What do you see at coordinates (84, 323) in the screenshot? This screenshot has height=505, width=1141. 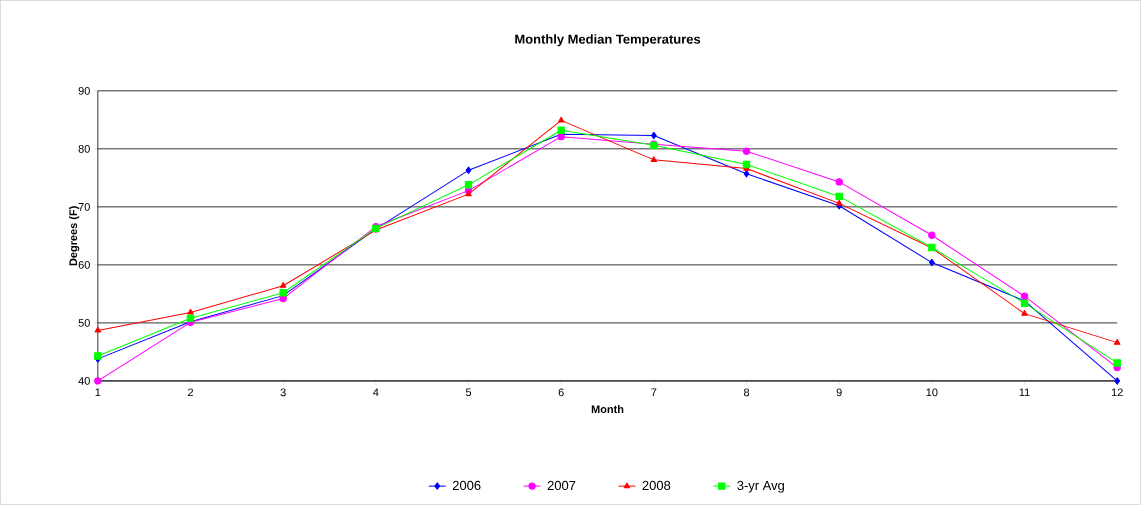 I see `y-tick-label: 50` at bounding box center [84, 323].